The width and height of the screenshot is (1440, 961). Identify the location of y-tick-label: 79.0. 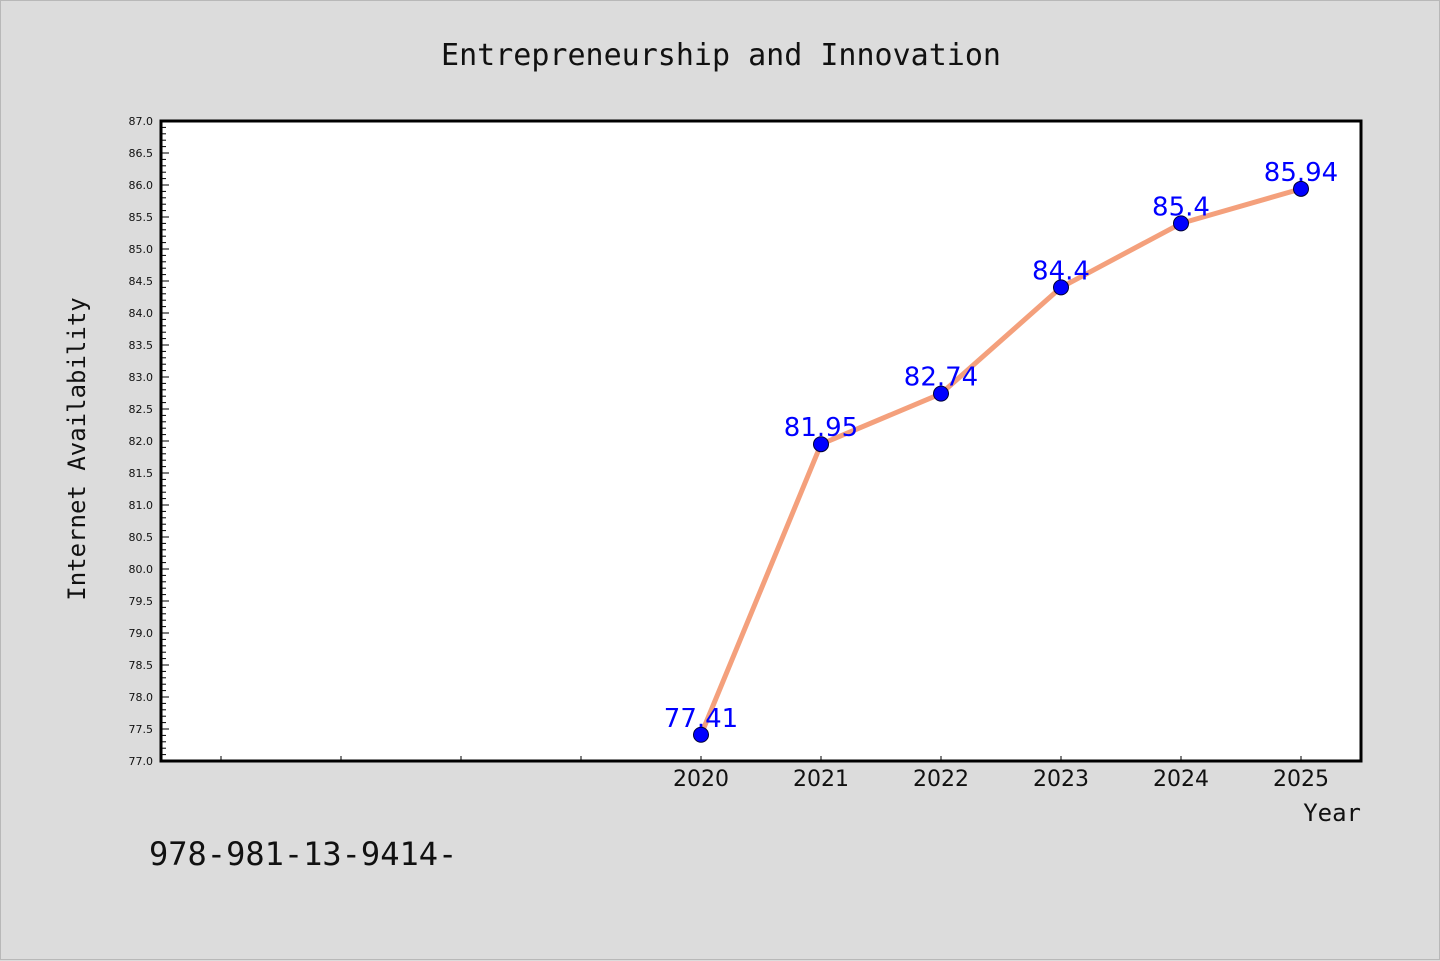
(141, 633).